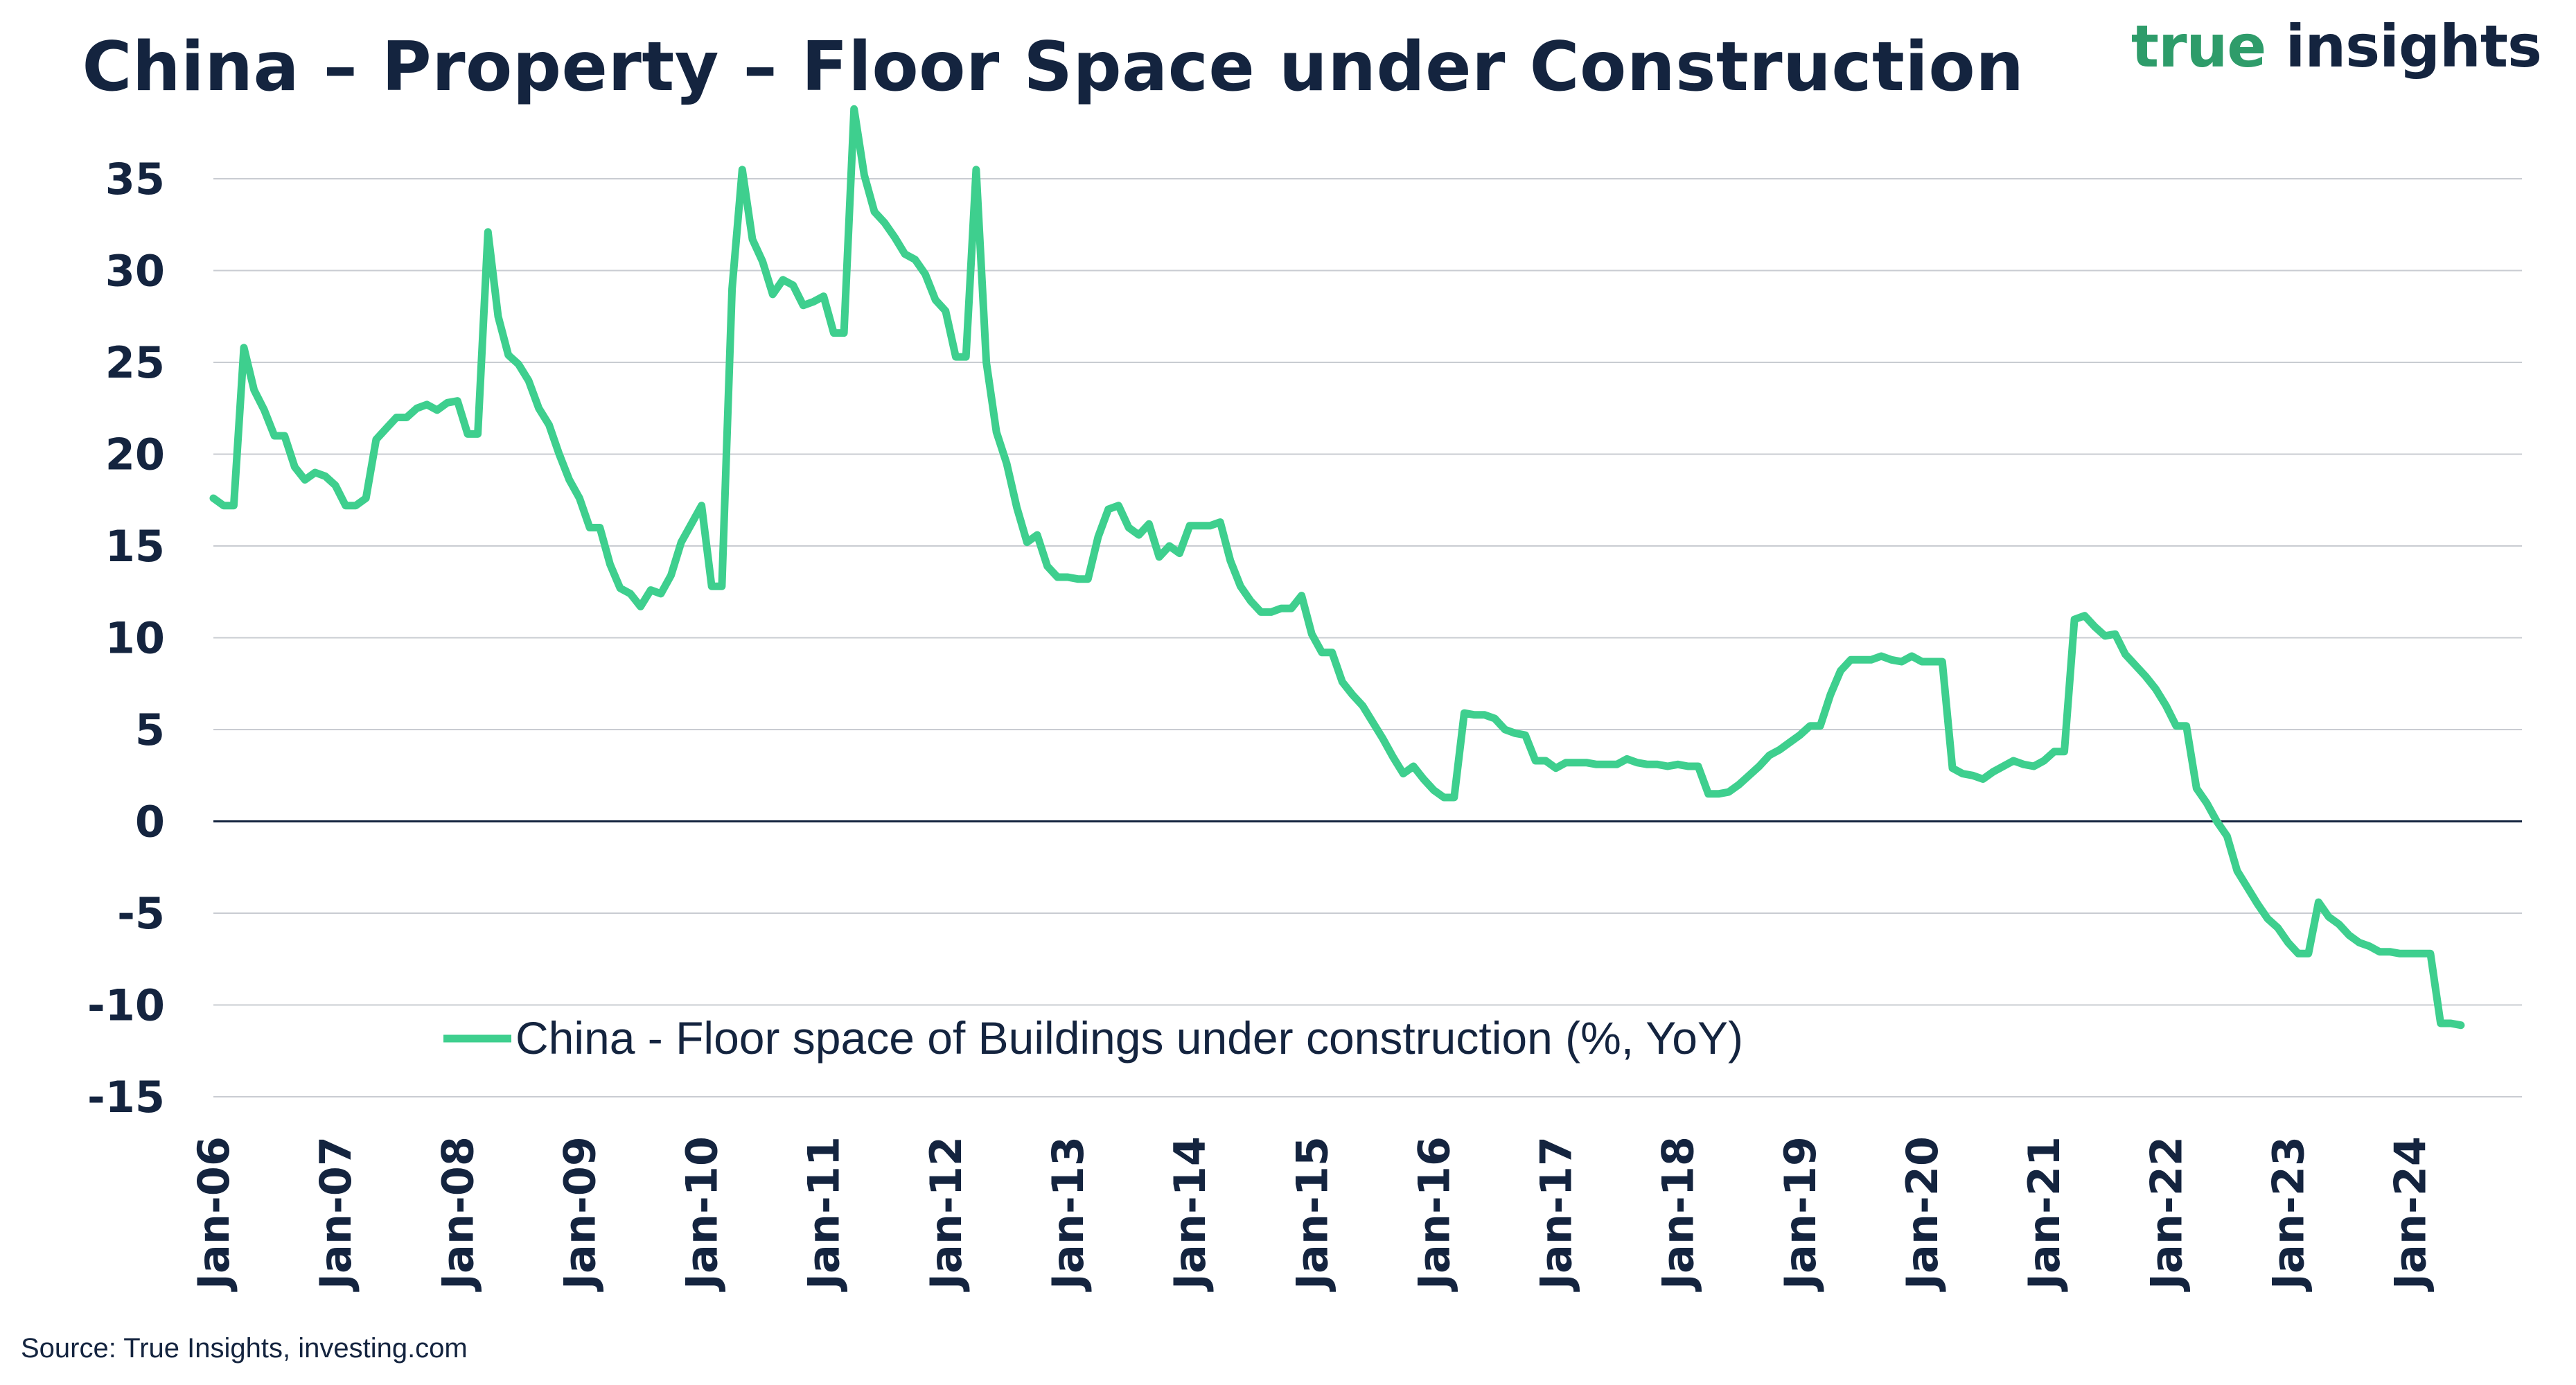 Image resolution: width=2576 pixels, height=1385 pixels. What do you see at coordinates (135, 639) in the screenshot?
I see `y-tick-label: 10` at bounding box center [135, 639].